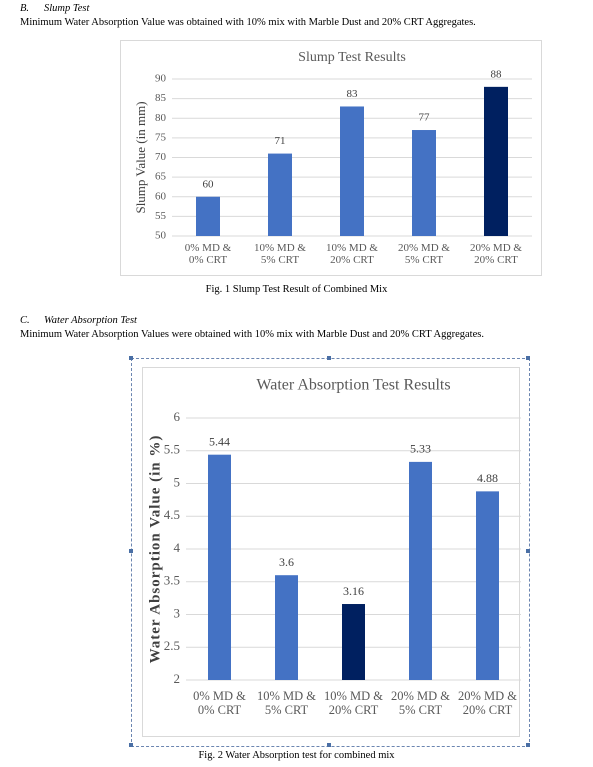  I want to click on y-tick-label: 90, so click(161, 79).